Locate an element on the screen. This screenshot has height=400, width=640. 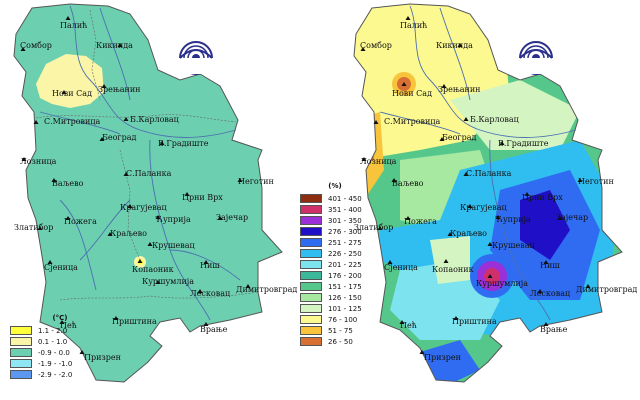
city-label-kragujevac: Крагујевац is located at coordinates (483, 207).